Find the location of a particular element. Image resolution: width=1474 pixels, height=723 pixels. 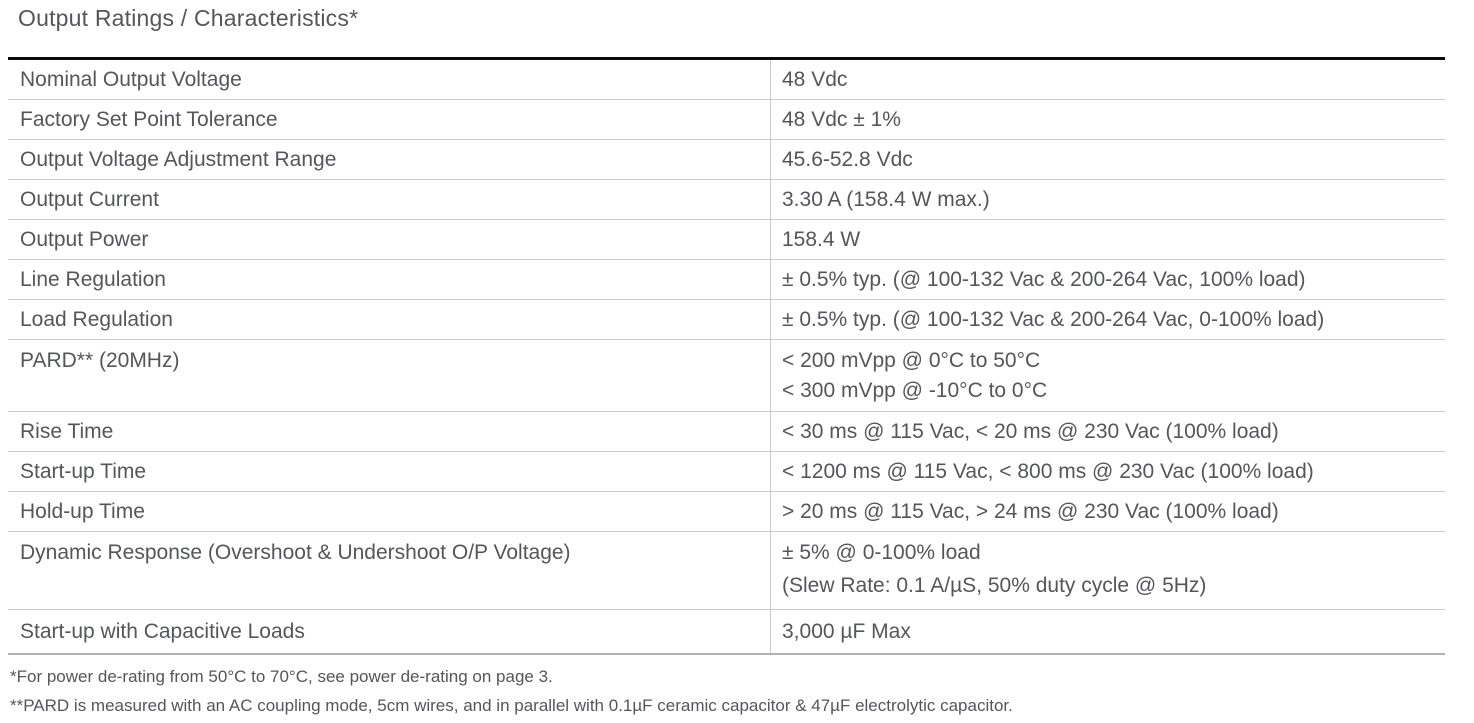

parameter-cell: Rise Time is located at coordinates (67, 431).